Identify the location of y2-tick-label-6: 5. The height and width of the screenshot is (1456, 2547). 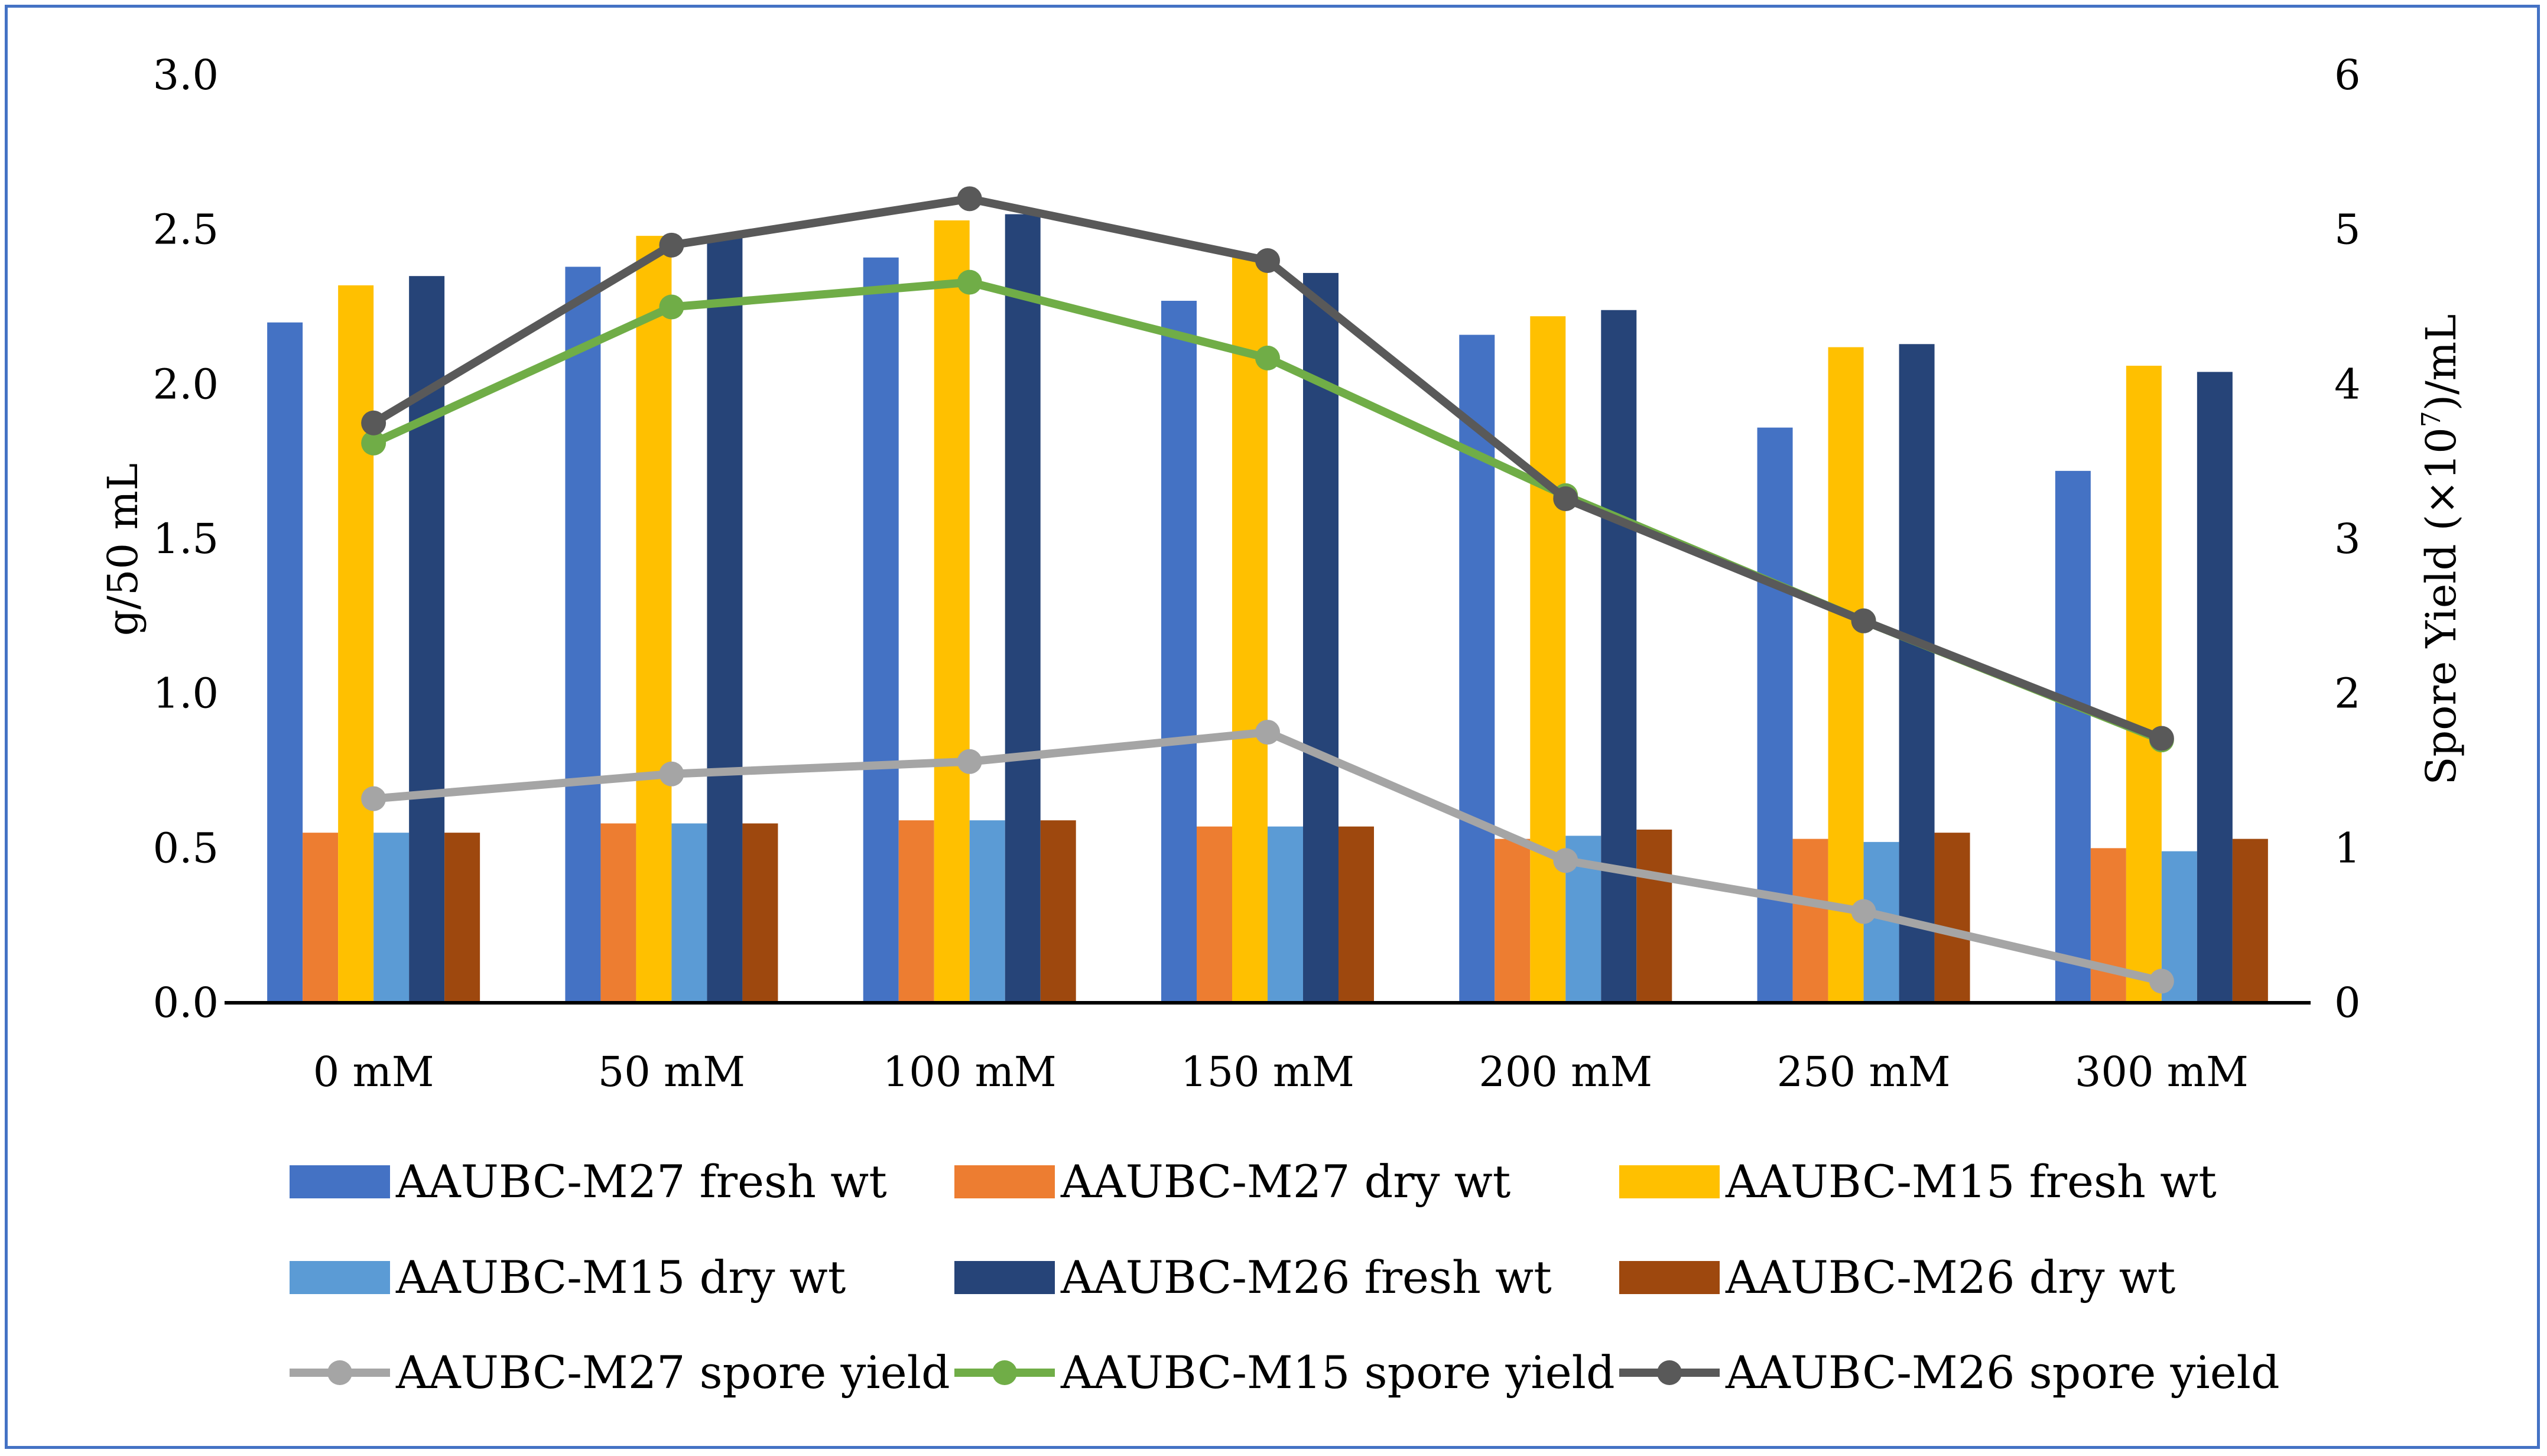
(2347, 230).